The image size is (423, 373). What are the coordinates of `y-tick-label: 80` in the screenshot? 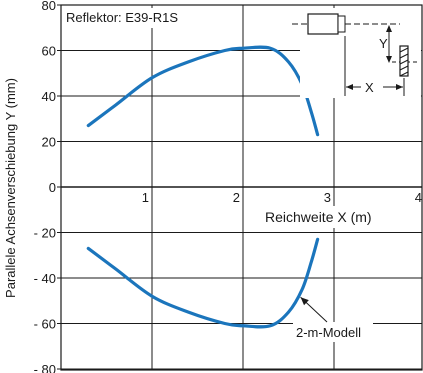 It's located at (49, 6).